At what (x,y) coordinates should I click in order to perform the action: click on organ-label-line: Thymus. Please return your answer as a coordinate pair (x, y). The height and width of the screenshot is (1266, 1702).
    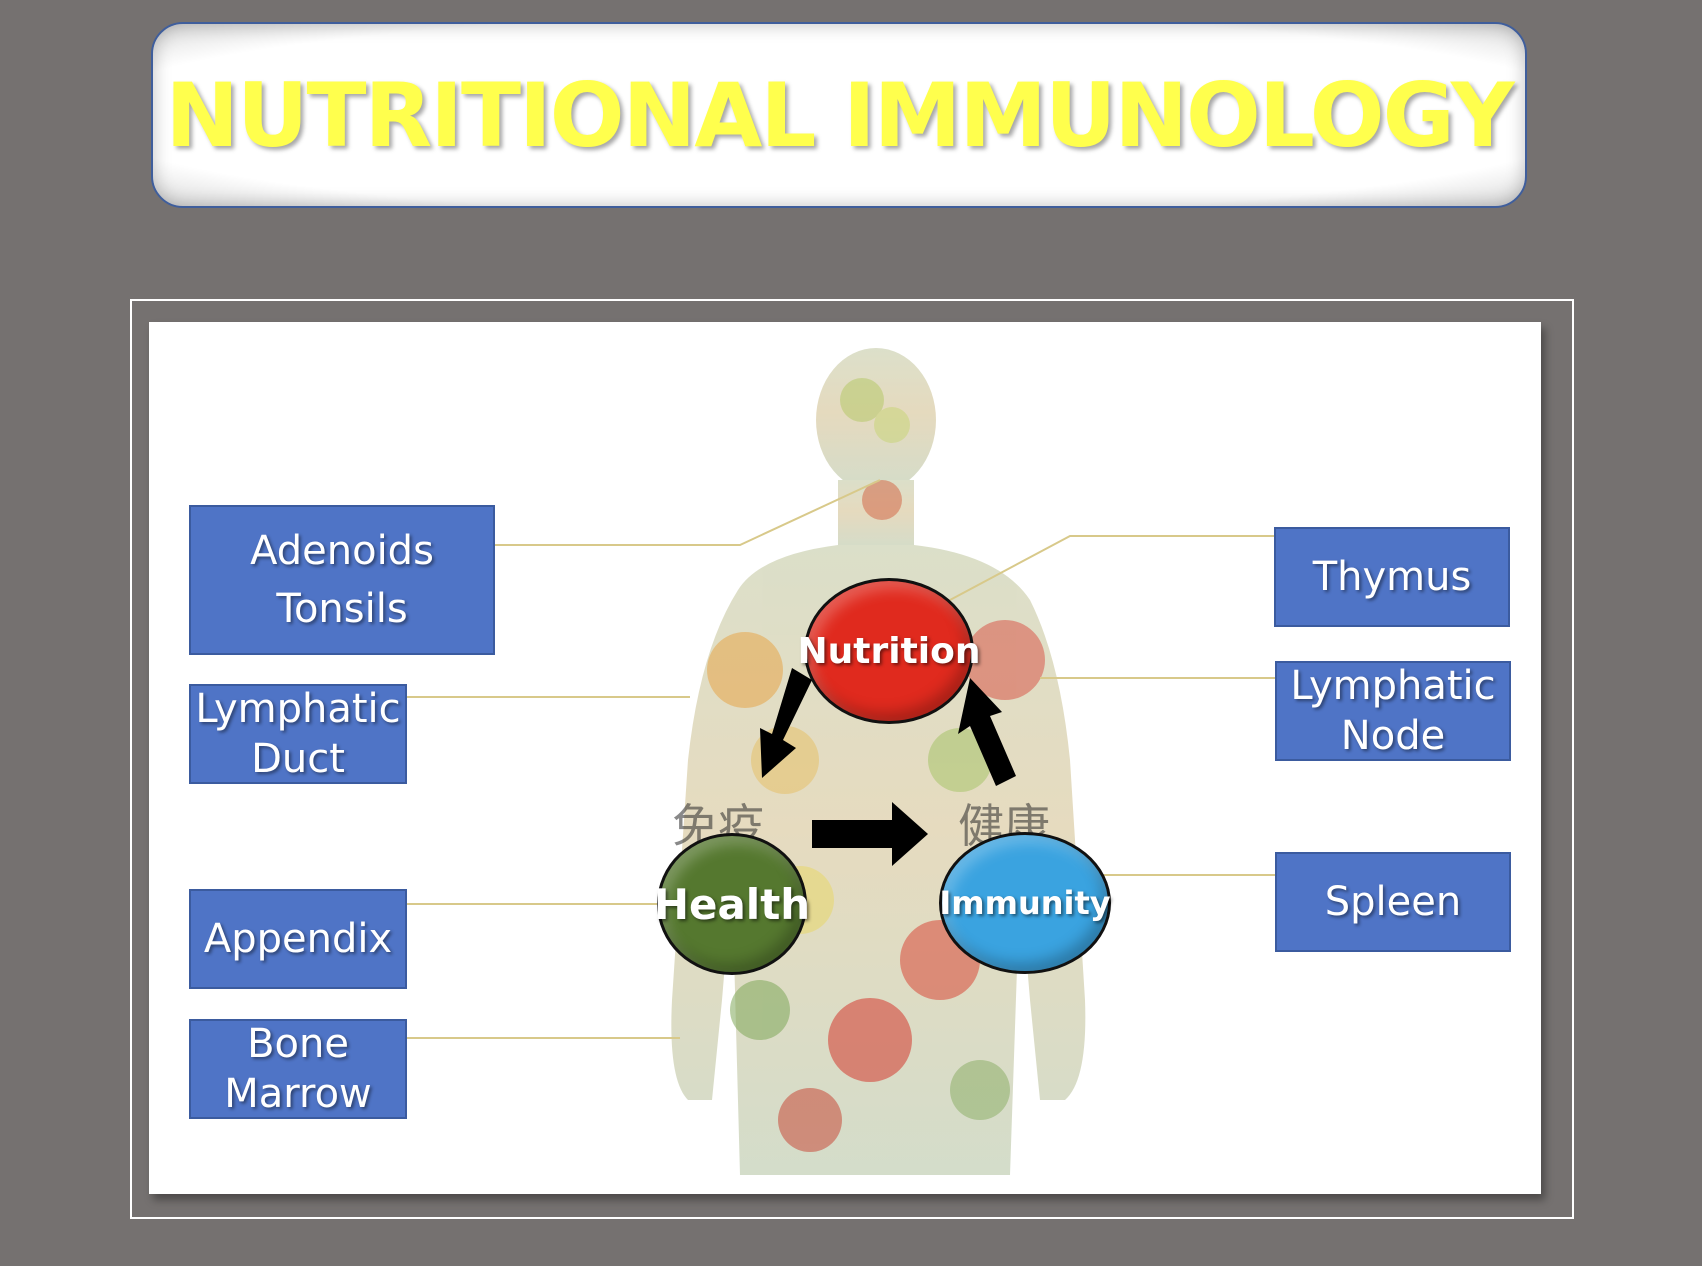
    Looking at the image, I should click on (1392, 577).